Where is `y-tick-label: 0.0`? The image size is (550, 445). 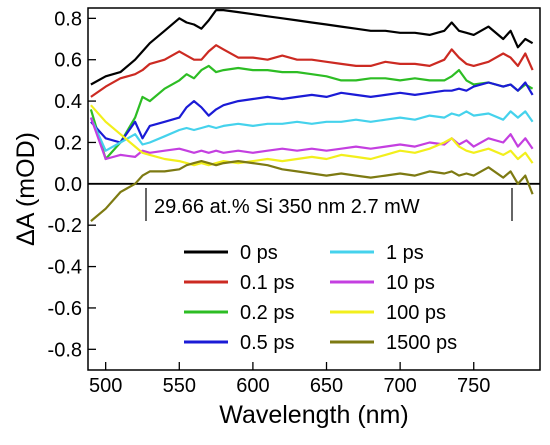
y-tick-label: 0.0 is located at coordinates (68, 185).